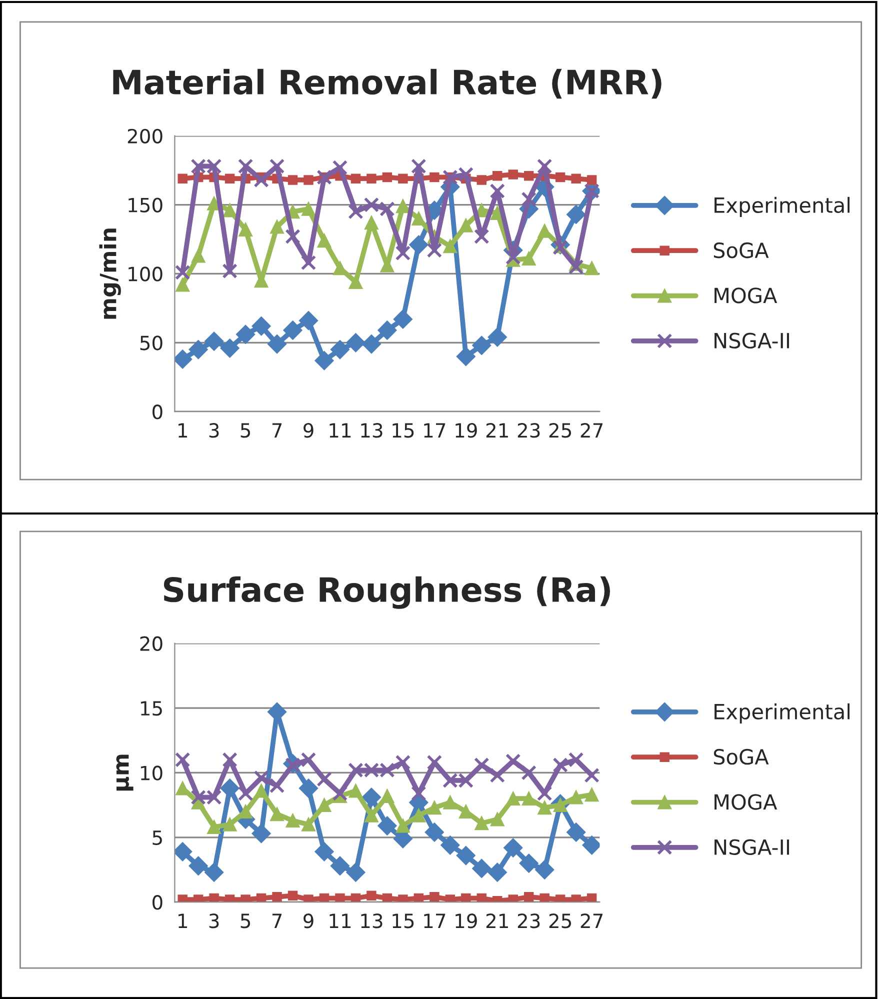  Describe the element at coordinates (145, 274) in the screenshot. I see `y-tick-label: 100` at that location.